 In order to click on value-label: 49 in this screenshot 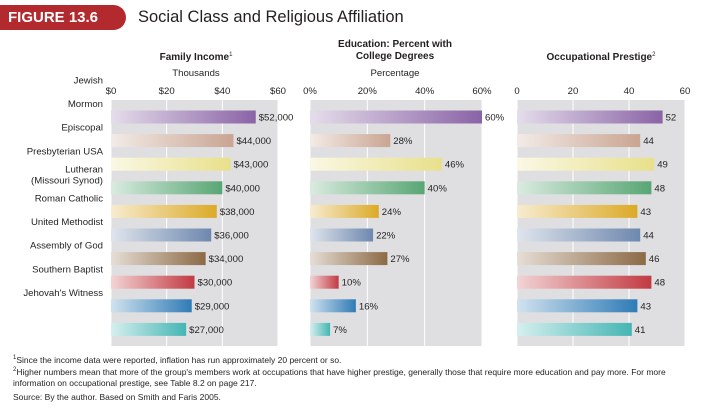, I will do `click(662, 165)`.